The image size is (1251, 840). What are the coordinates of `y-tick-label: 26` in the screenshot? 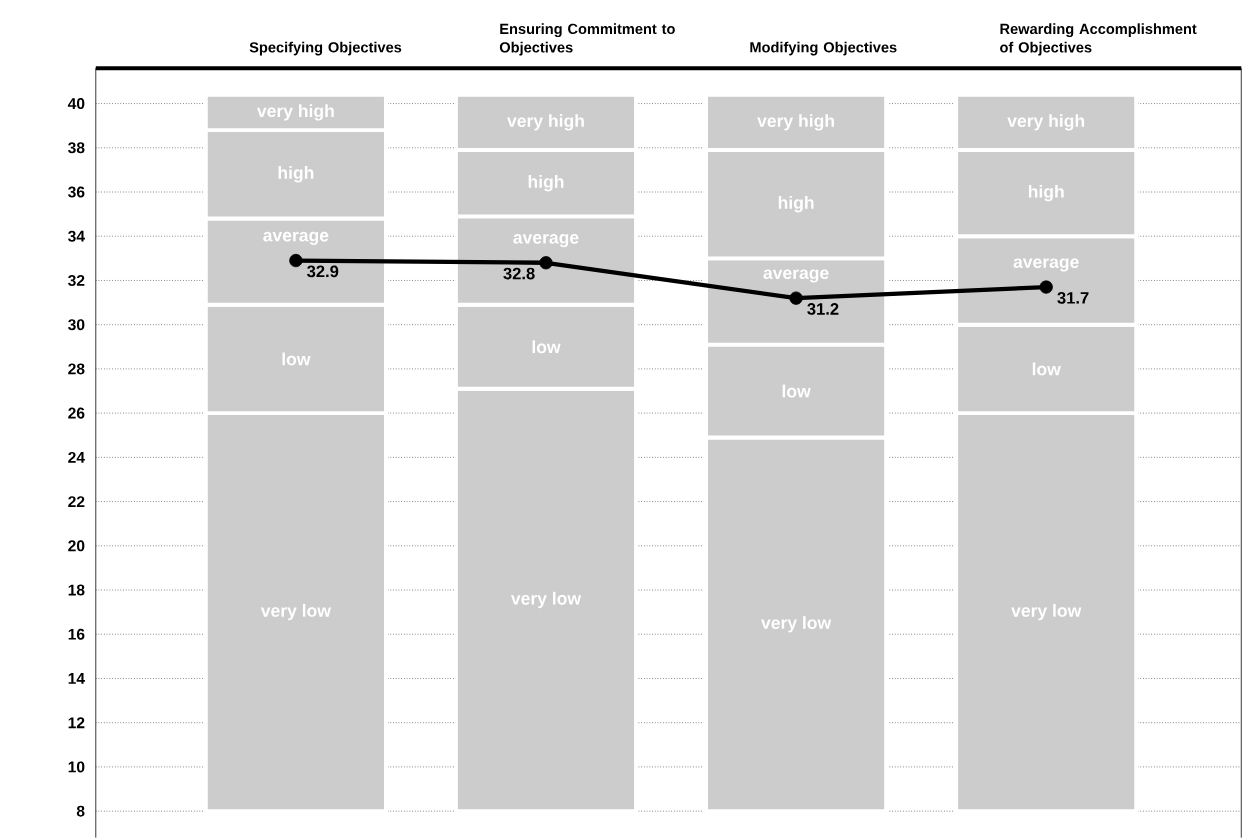 It's located at (76, 413).